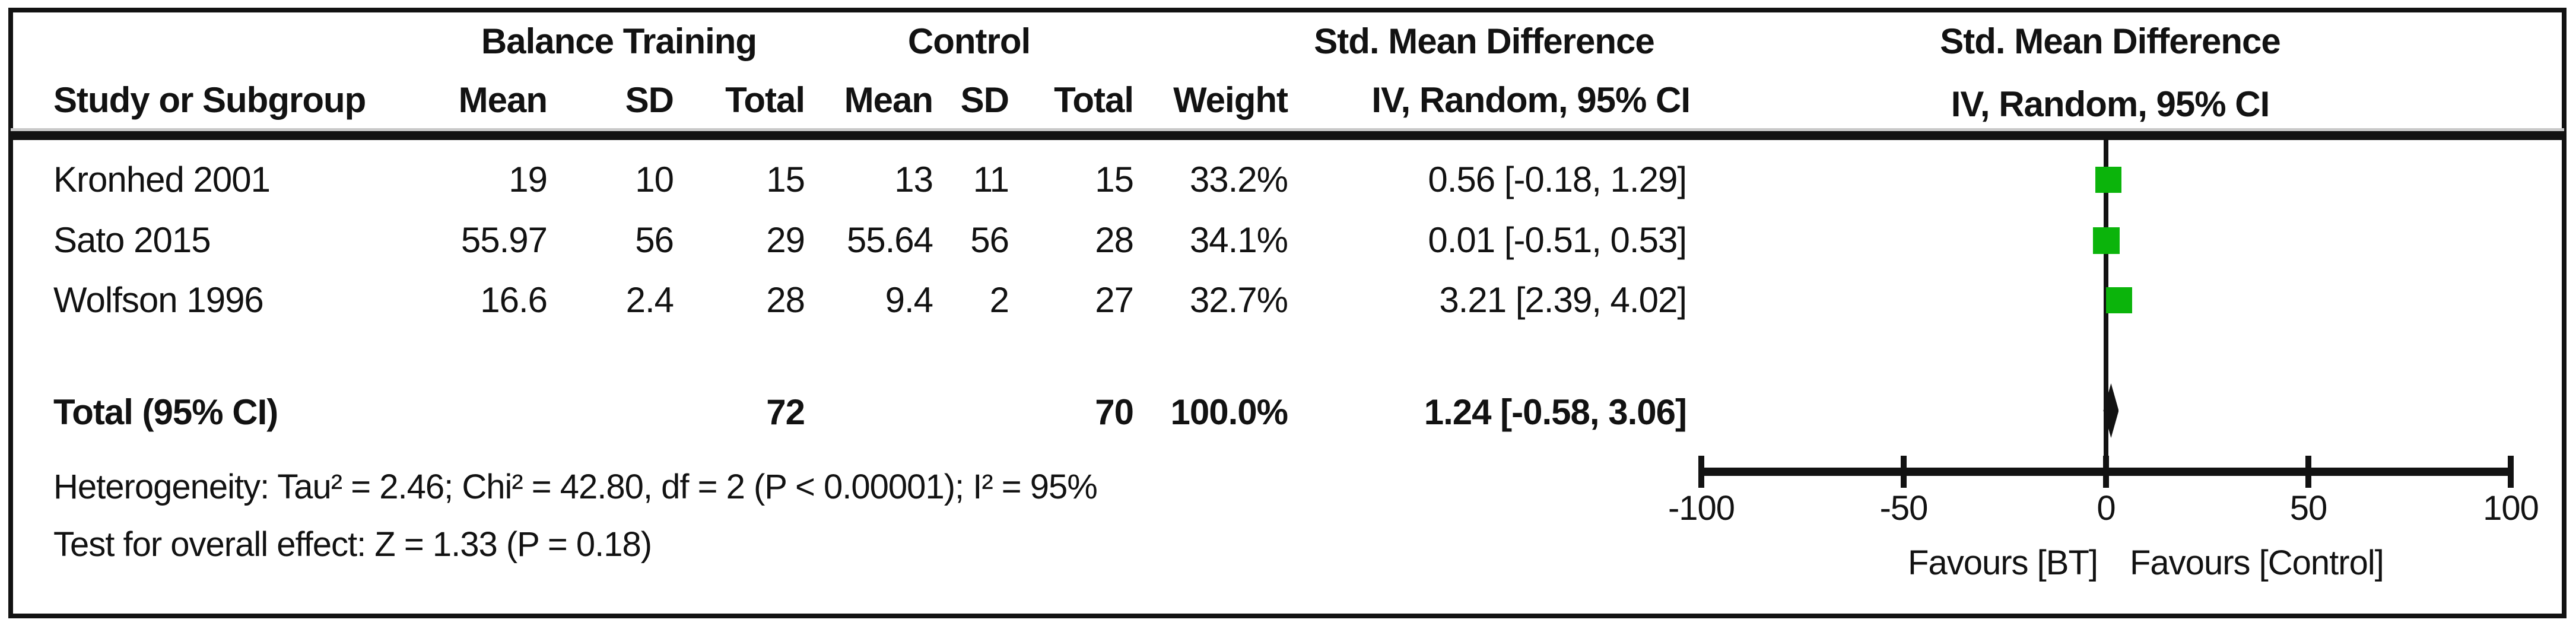  I want to click on smd-ci-value: 0.01 [-0.51, 0.53], so click(1557, 240).